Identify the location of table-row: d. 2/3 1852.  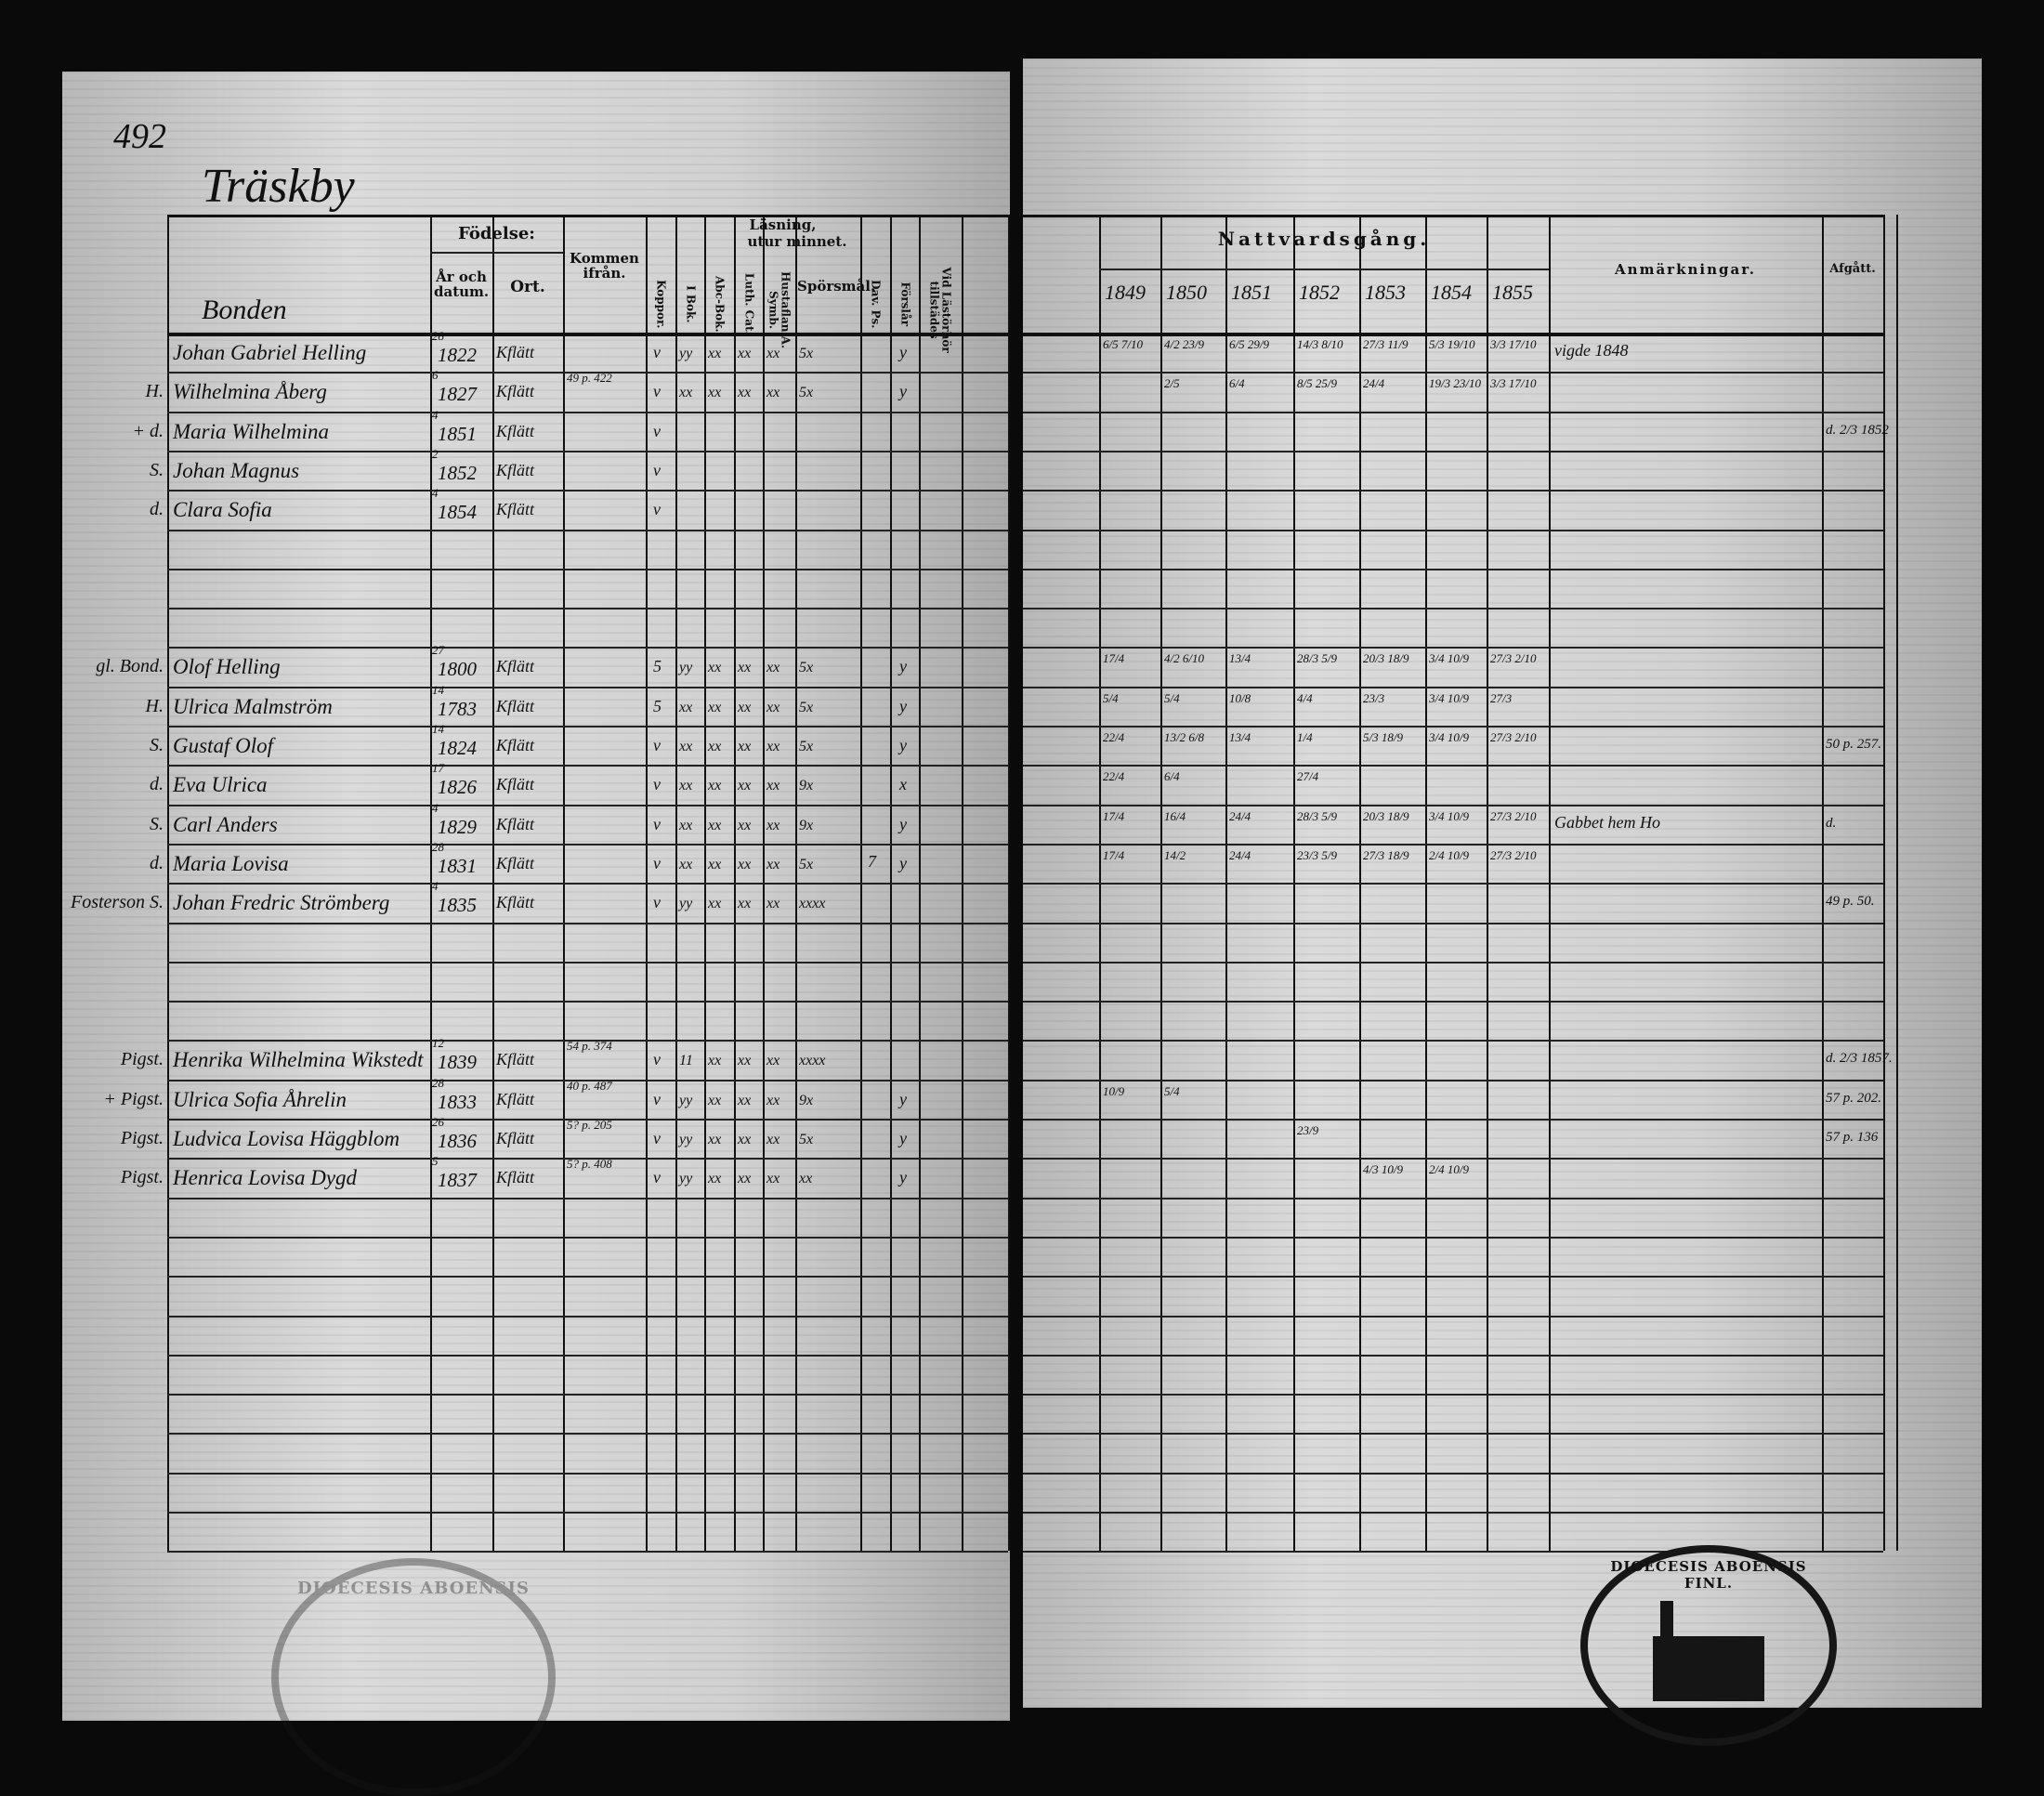
(1502, 431).